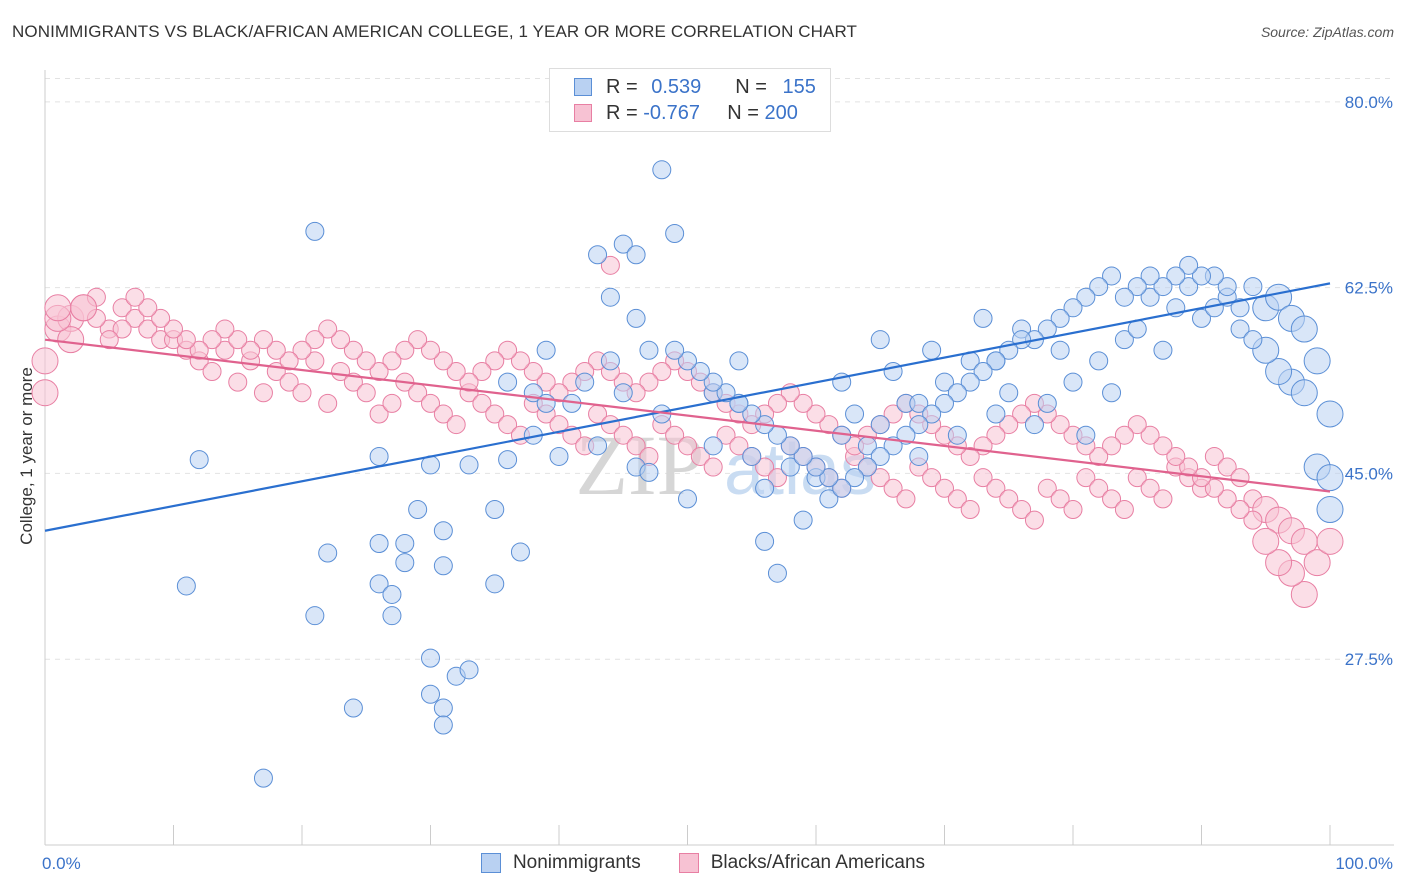 This screenshot has height=892, width=1406. What do you see at coordinates (799, 86) in the screenshot?
I see `legend-n-value: 155` at bounding box center [799, 86].